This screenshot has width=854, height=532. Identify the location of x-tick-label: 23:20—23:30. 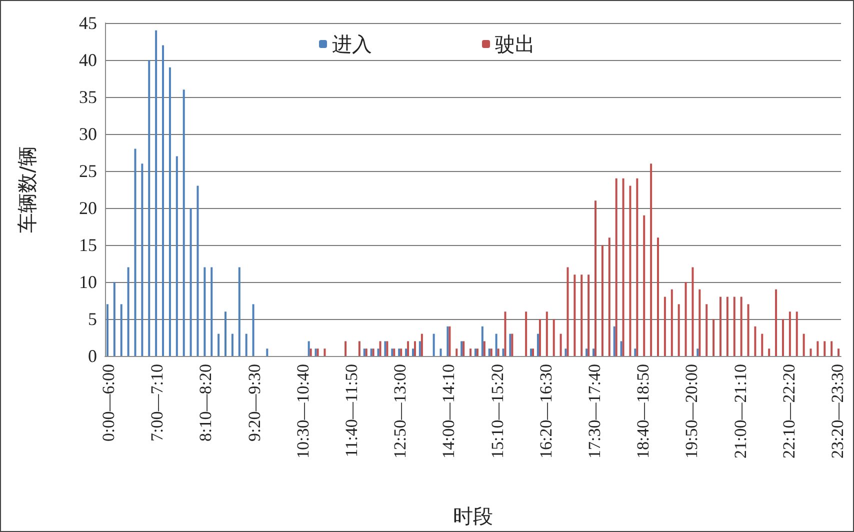
(838, 411).